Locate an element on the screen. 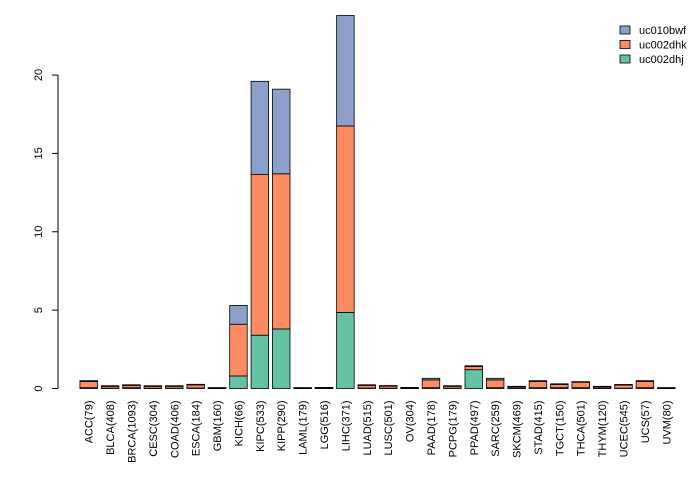 The height and width of the screenshot is (480, 700). x-tick-label: LUSC(501) is located at coordinates (389, 428).